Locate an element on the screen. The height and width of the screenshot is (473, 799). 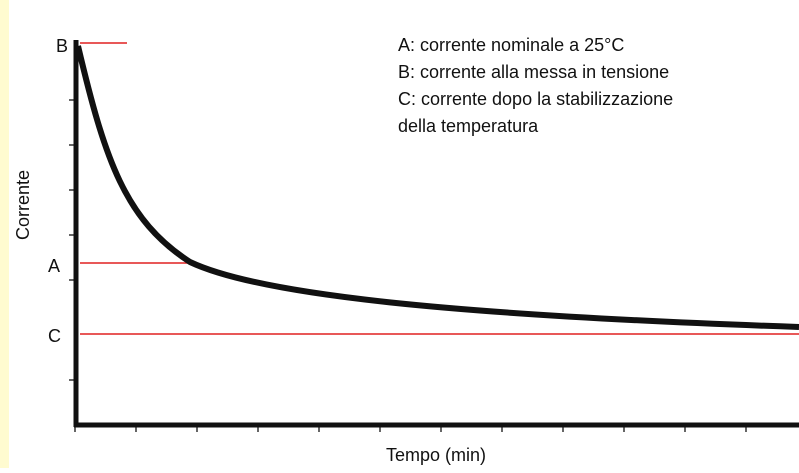
x-axis-label: Tempo (min) is located at coordinates (436, 455).